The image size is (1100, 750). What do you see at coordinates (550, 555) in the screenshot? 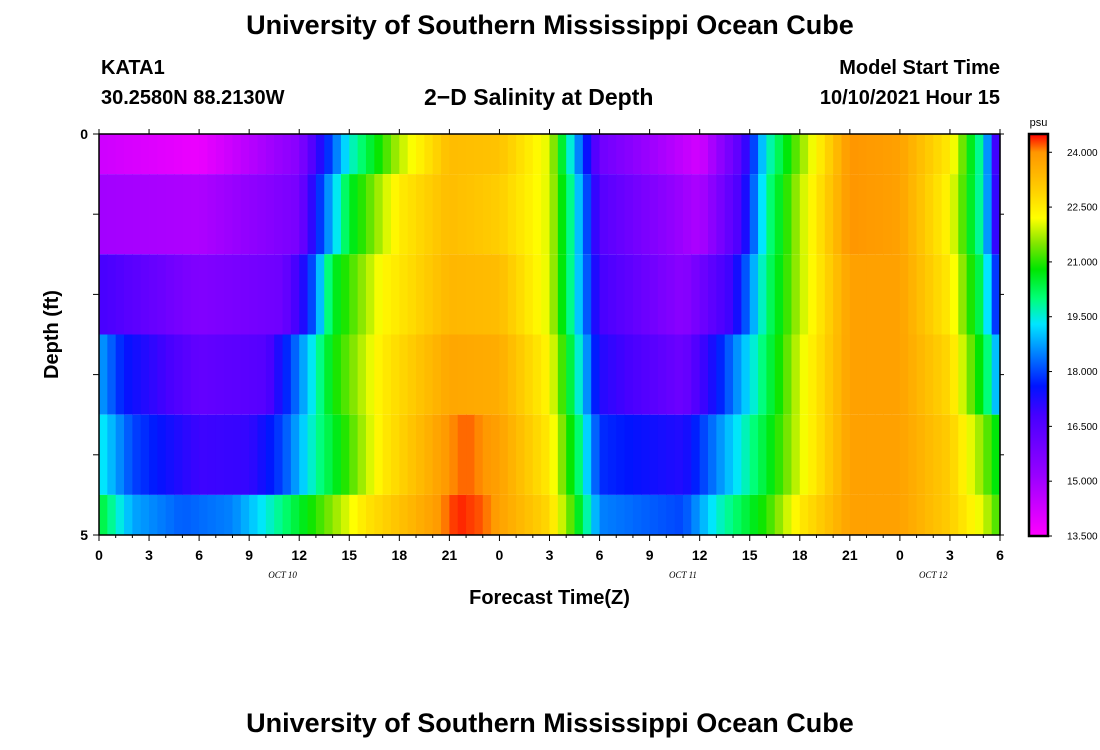
I see `x-tick-label: 3` at bounding box center [550, 555].